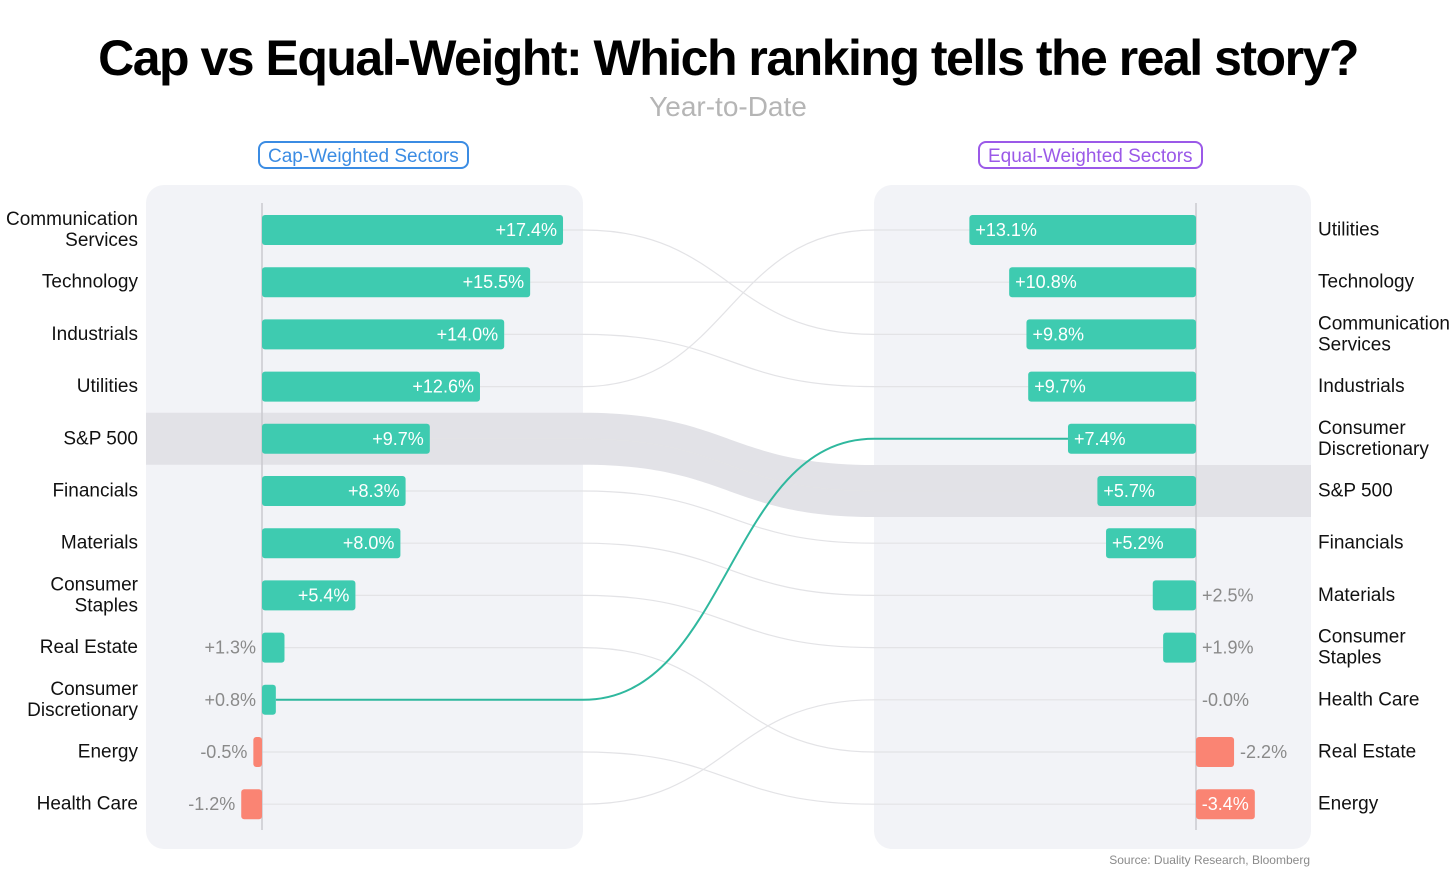 The width and height of the screenshot is (1456, 874). Describe the element at coordinates (1006, 230) in the screenshot. I see `right-value-utilities: +13.1%` at that location.